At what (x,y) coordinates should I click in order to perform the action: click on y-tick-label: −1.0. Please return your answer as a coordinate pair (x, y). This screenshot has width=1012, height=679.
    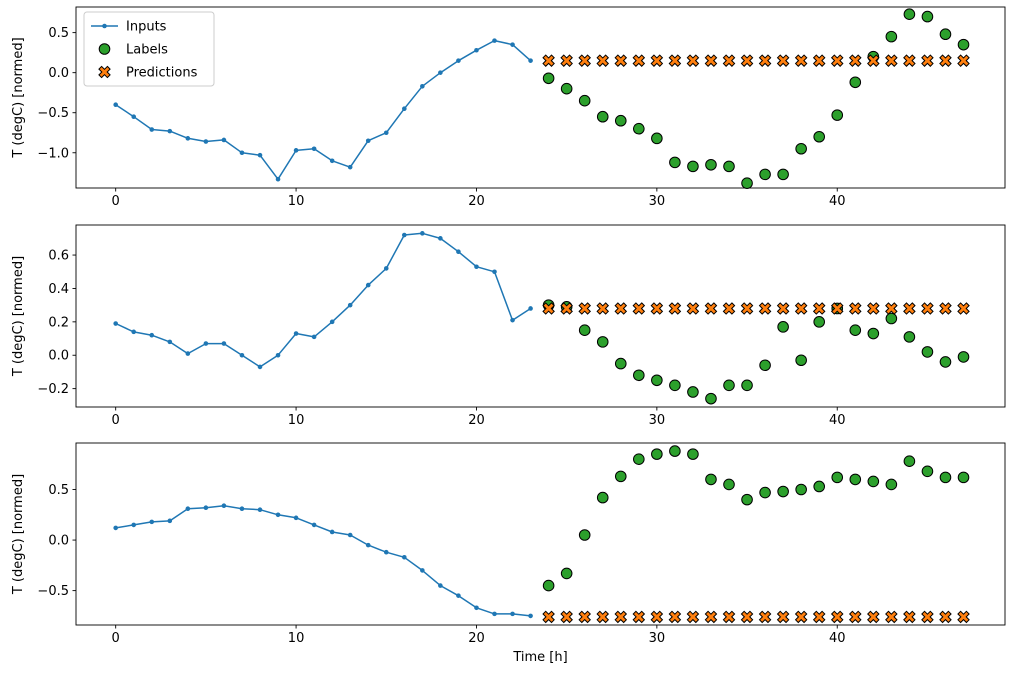
    Looking at the image, I should click on (53, 153).